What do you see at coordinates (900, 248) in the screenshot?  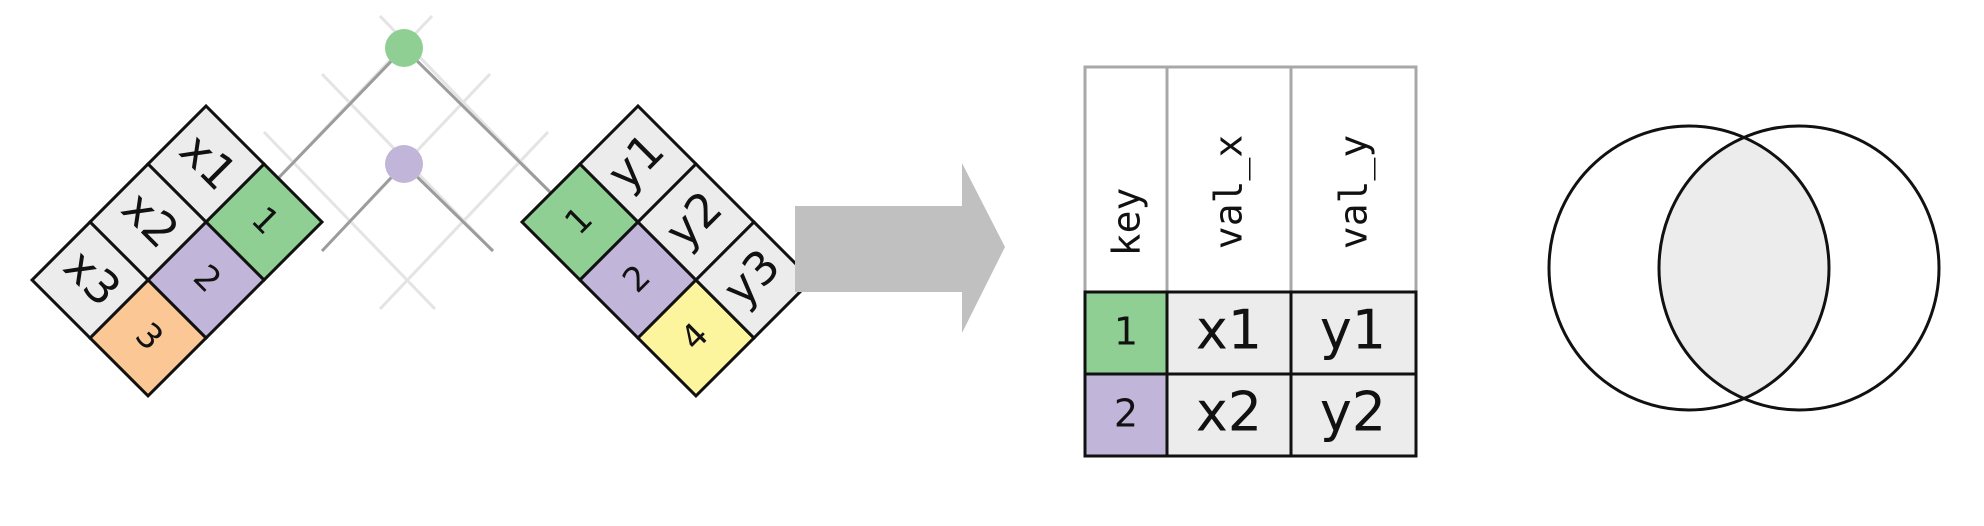 I see `arrow-right-icon` at bounding box center [900, 248].